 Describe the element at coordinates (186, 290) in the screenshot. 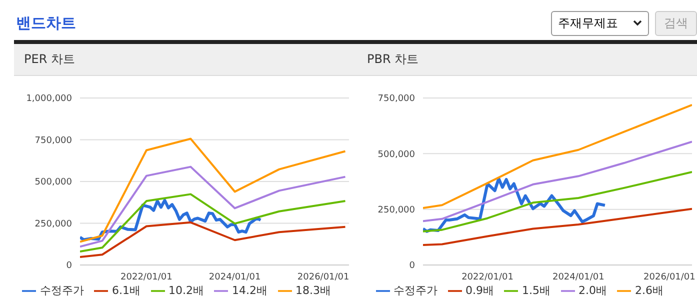

I see `legend-label: 10.2배` at that location.